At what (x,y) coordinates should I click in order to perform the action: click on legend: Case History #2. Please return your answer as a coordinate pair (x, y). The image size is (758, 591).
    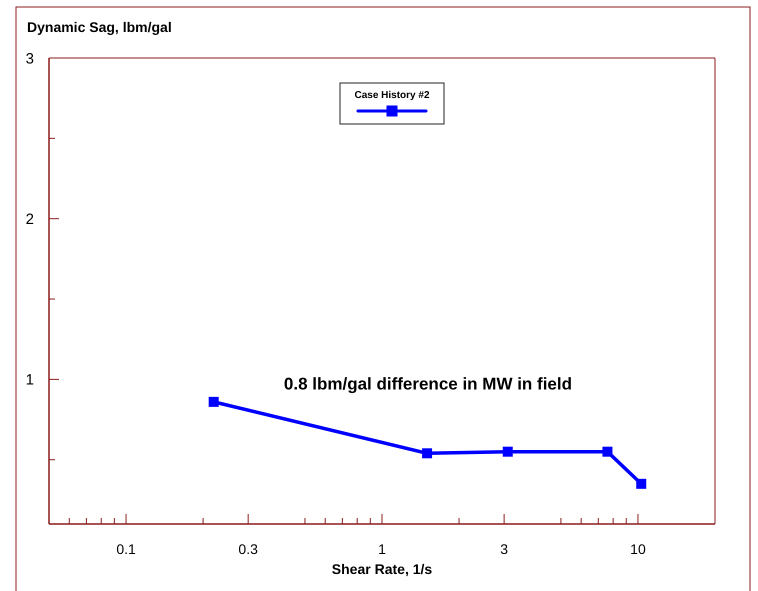
    Looking at the image, I should click on (392, 103).